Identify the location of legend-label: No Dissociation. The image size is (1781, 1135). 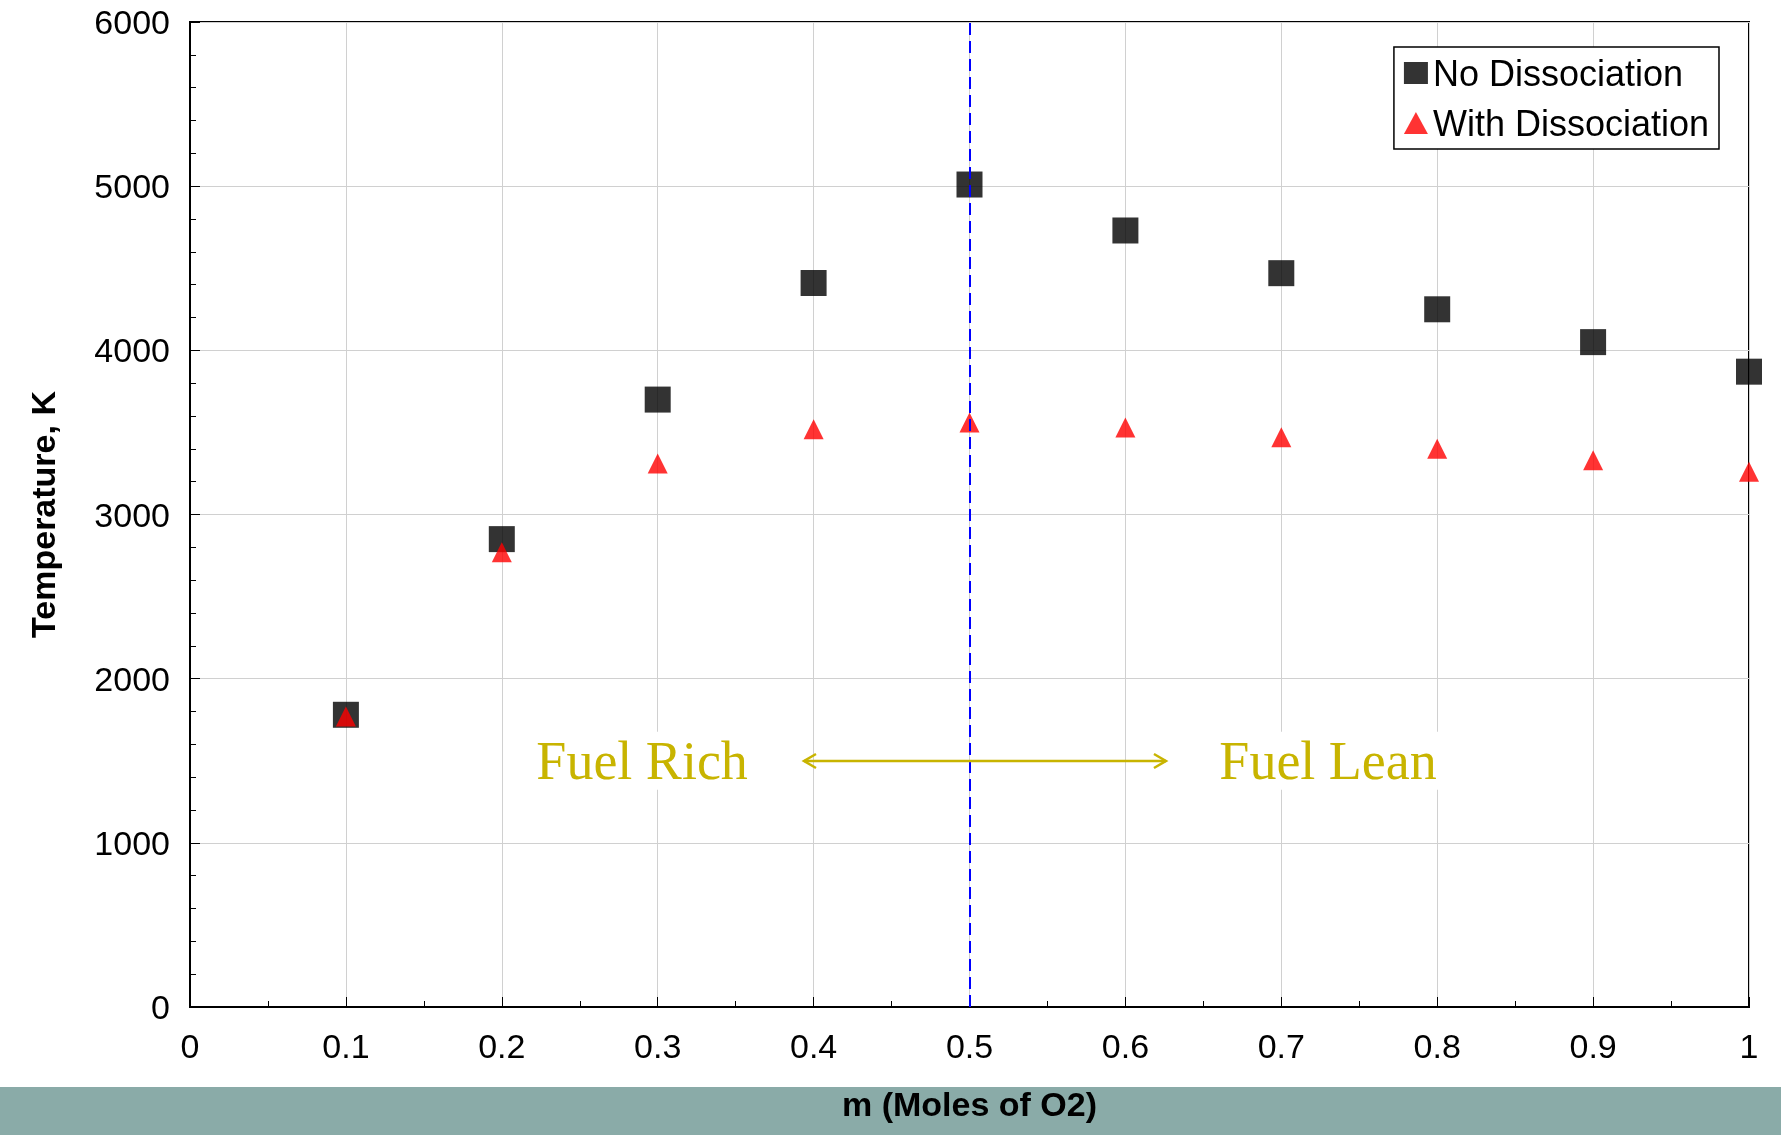
(1558, 73).